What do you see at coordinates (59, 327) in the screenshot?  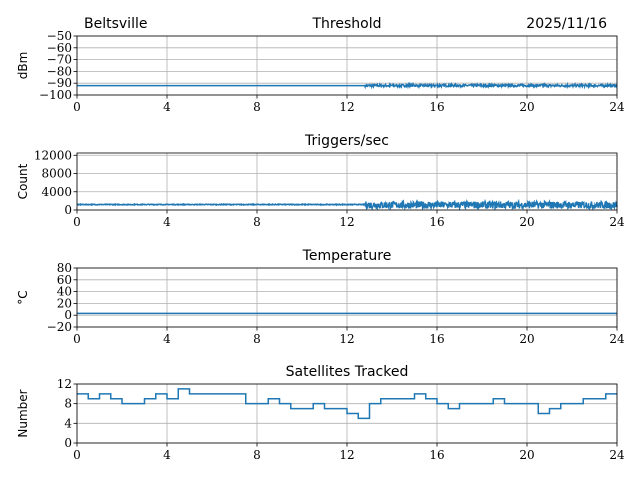 I see `y-tick-label: −20` at bounding box center [59, 327].